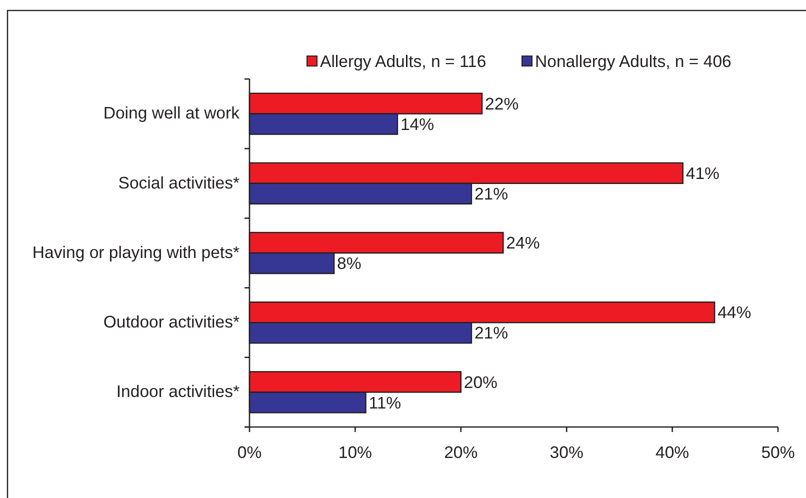  I want to click on x-tick-label: 50%, so click(778, 452).